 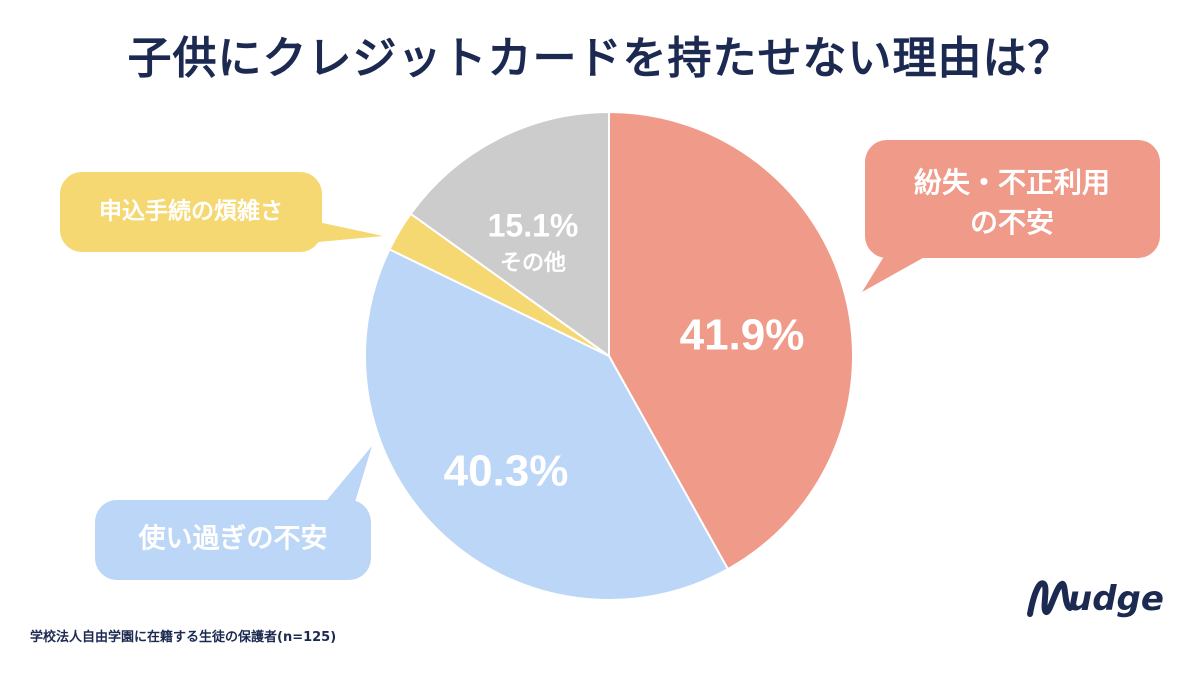 I want to click on callout-bubble: 使い過ぎの不安, so click(x=233, y=513).